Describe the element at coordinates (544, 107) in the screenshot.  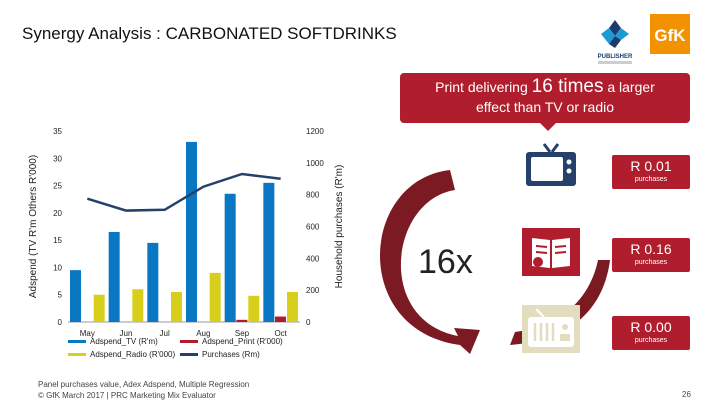
I see `callout-text-line2: effect than TV or radio` at that location.